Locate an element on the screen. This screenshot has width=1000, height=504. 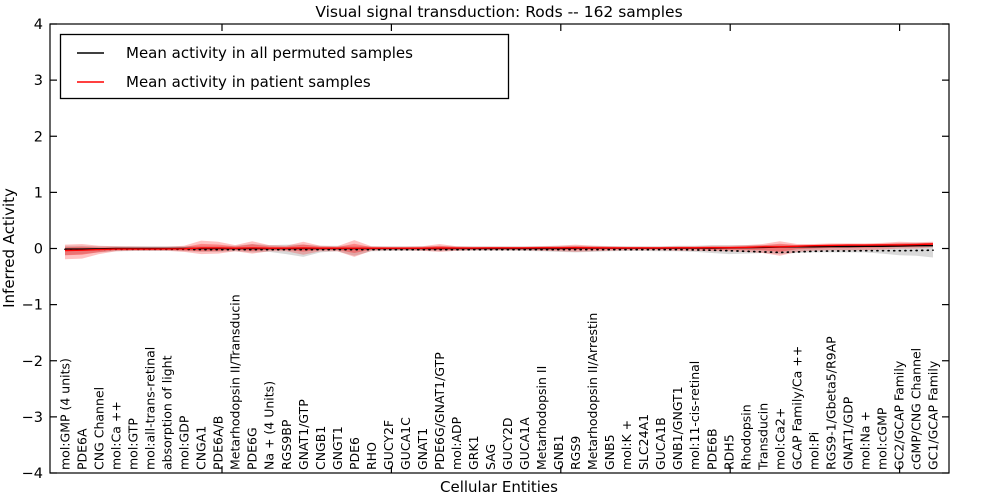
ytick-label: 4 is located at coordinates (38, 25).